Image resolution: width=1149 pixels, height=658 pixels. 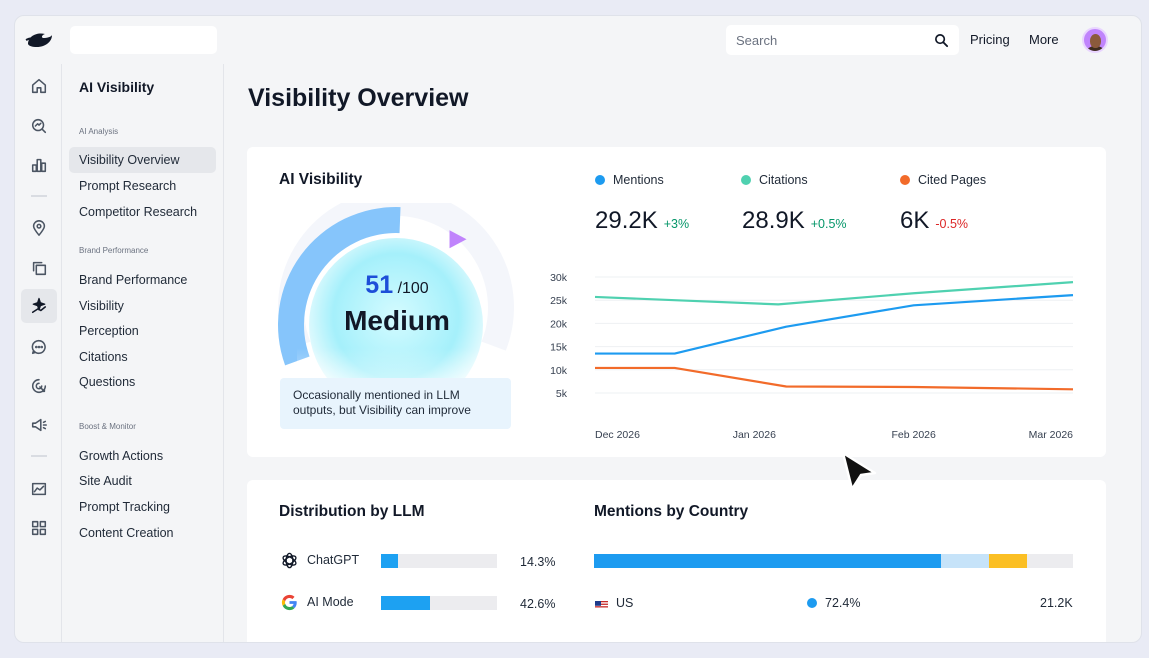 What do you see at coordinates (913, 435) in the screenshot?
I see `x-tick-label: Feb 2026` at bounding box center [913, 435].